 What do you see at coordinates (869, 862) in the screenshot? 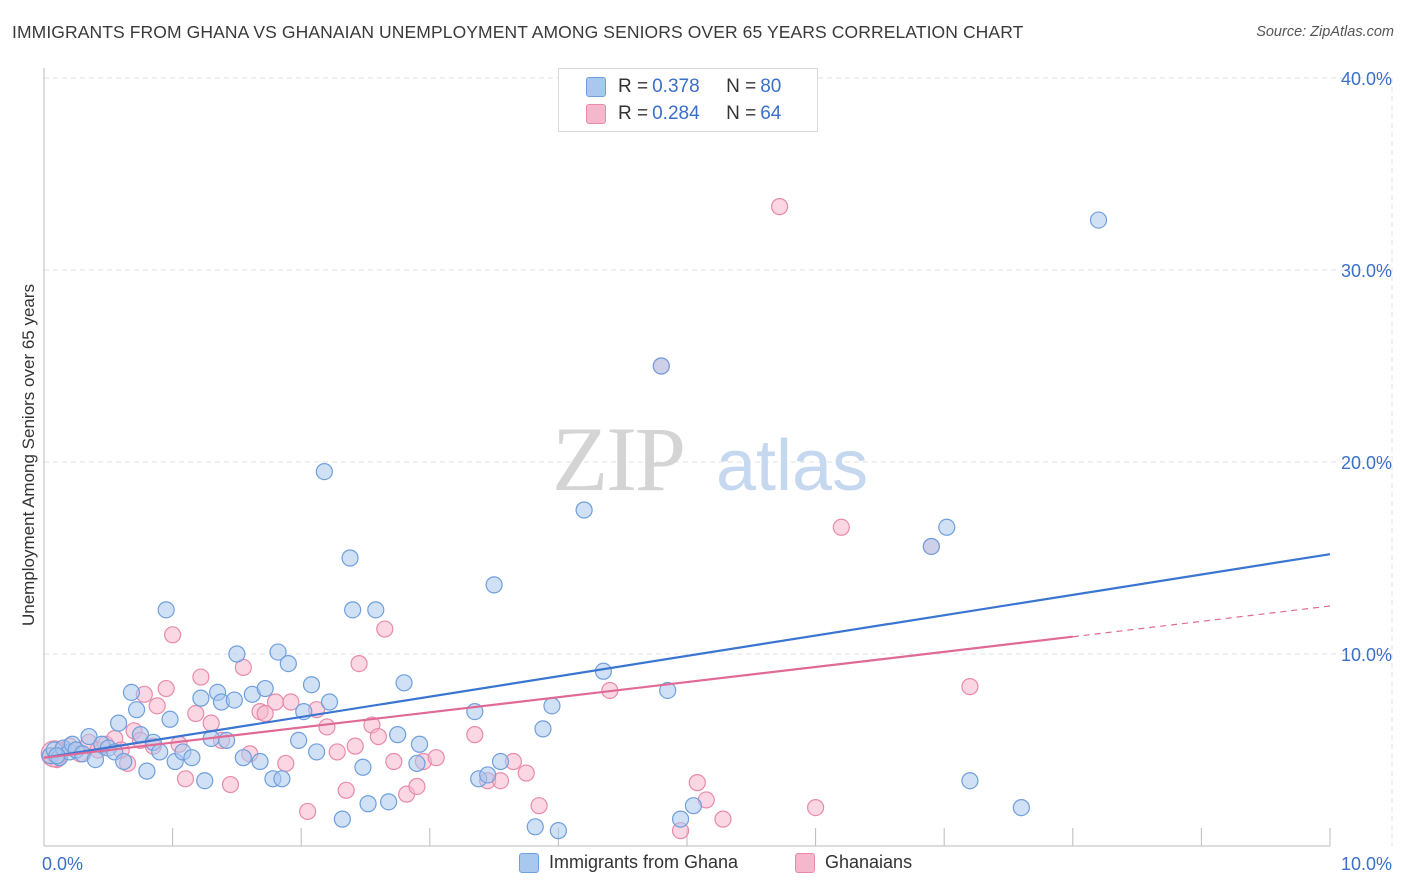
I see `bottom-legend-label-ghanaians: Ghanaians` at bounding box center [869, 862].